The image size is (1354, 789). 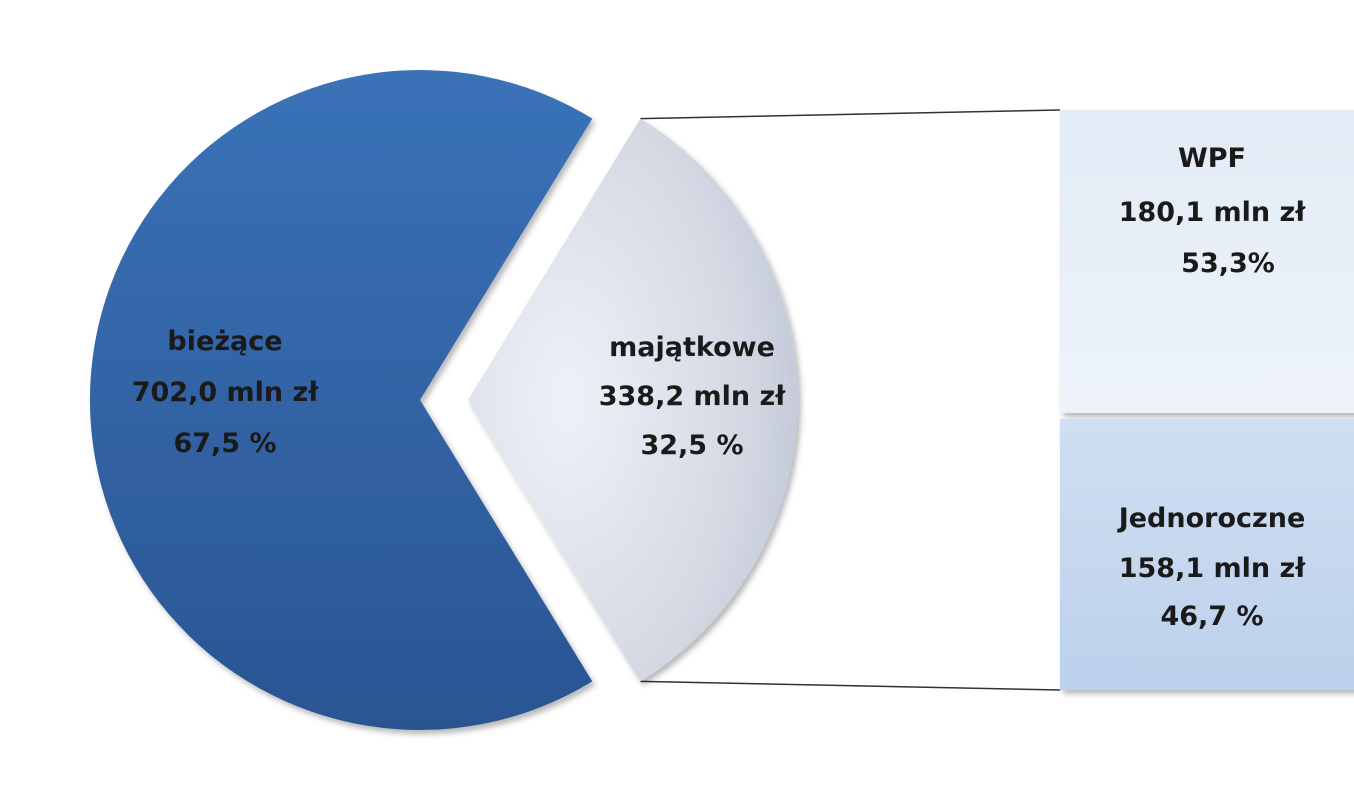 What do you see at coordinates (1213, 568) in the screenshot?
I see `segment-label-jednoroczne-value: 158,1 mln zł` at bounding box center [1213, 568].